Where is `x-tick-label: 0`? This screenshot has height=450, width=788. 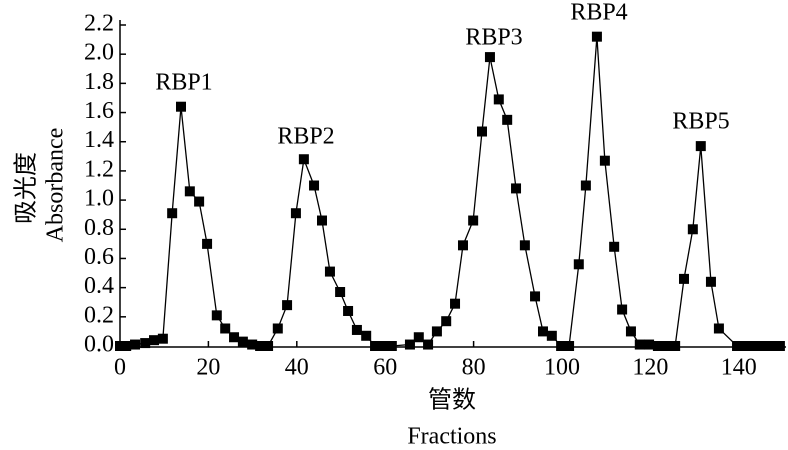
x-tick-label: 0 is located at coordinates (120, 368).